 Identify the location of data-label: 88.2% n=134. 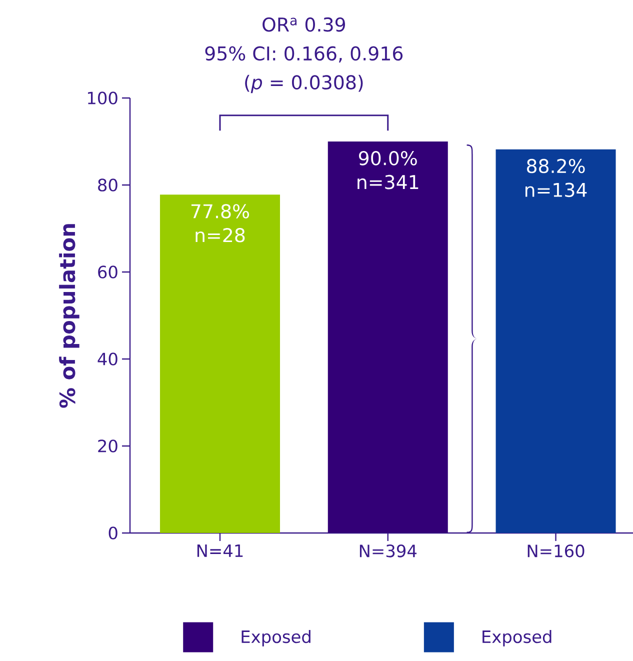
(556, 178).